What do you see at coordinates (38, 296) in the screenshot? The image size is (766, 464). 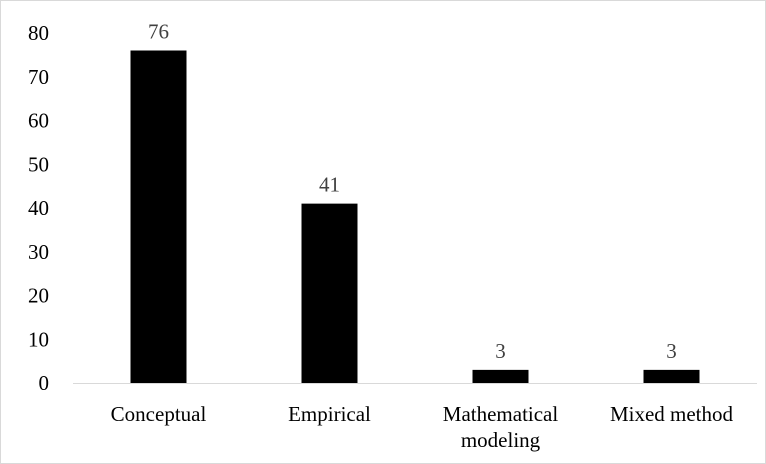 I see `y-tick-label: 20` at bounding box center [38, 296].